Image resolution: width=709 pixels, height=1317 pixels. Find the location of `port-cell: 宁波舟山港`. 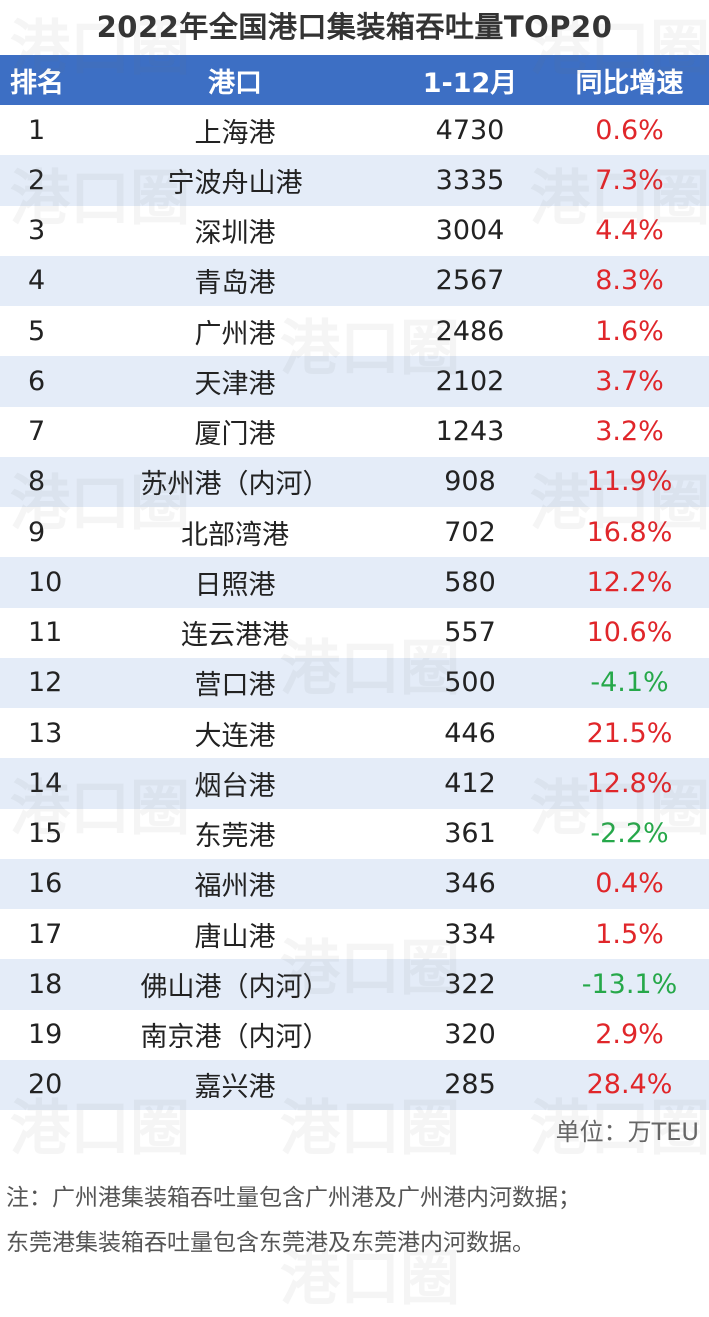

port-cell: 宁波舟山港 is located at coordinates (235, 183).